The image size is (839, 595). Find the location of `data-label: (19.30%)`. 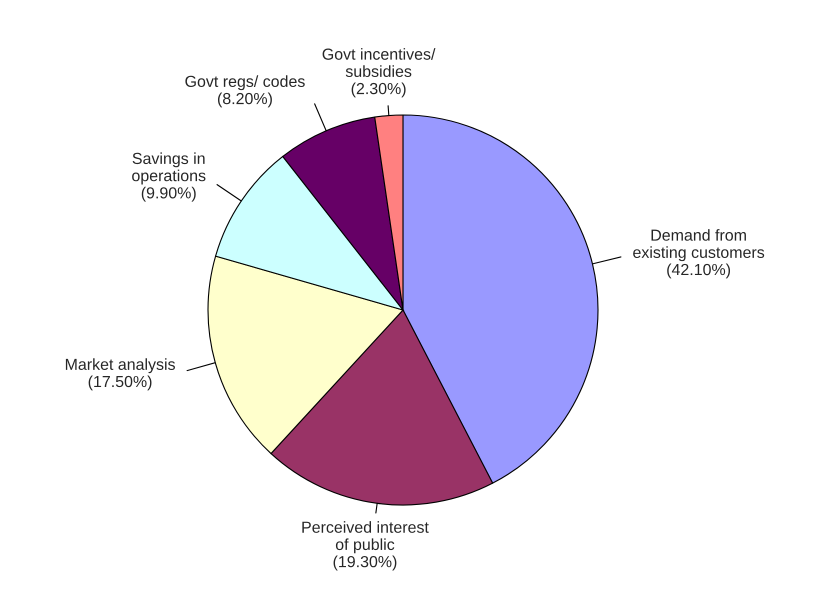

data-label: (19.30%) is located at coordinates (365, 563).